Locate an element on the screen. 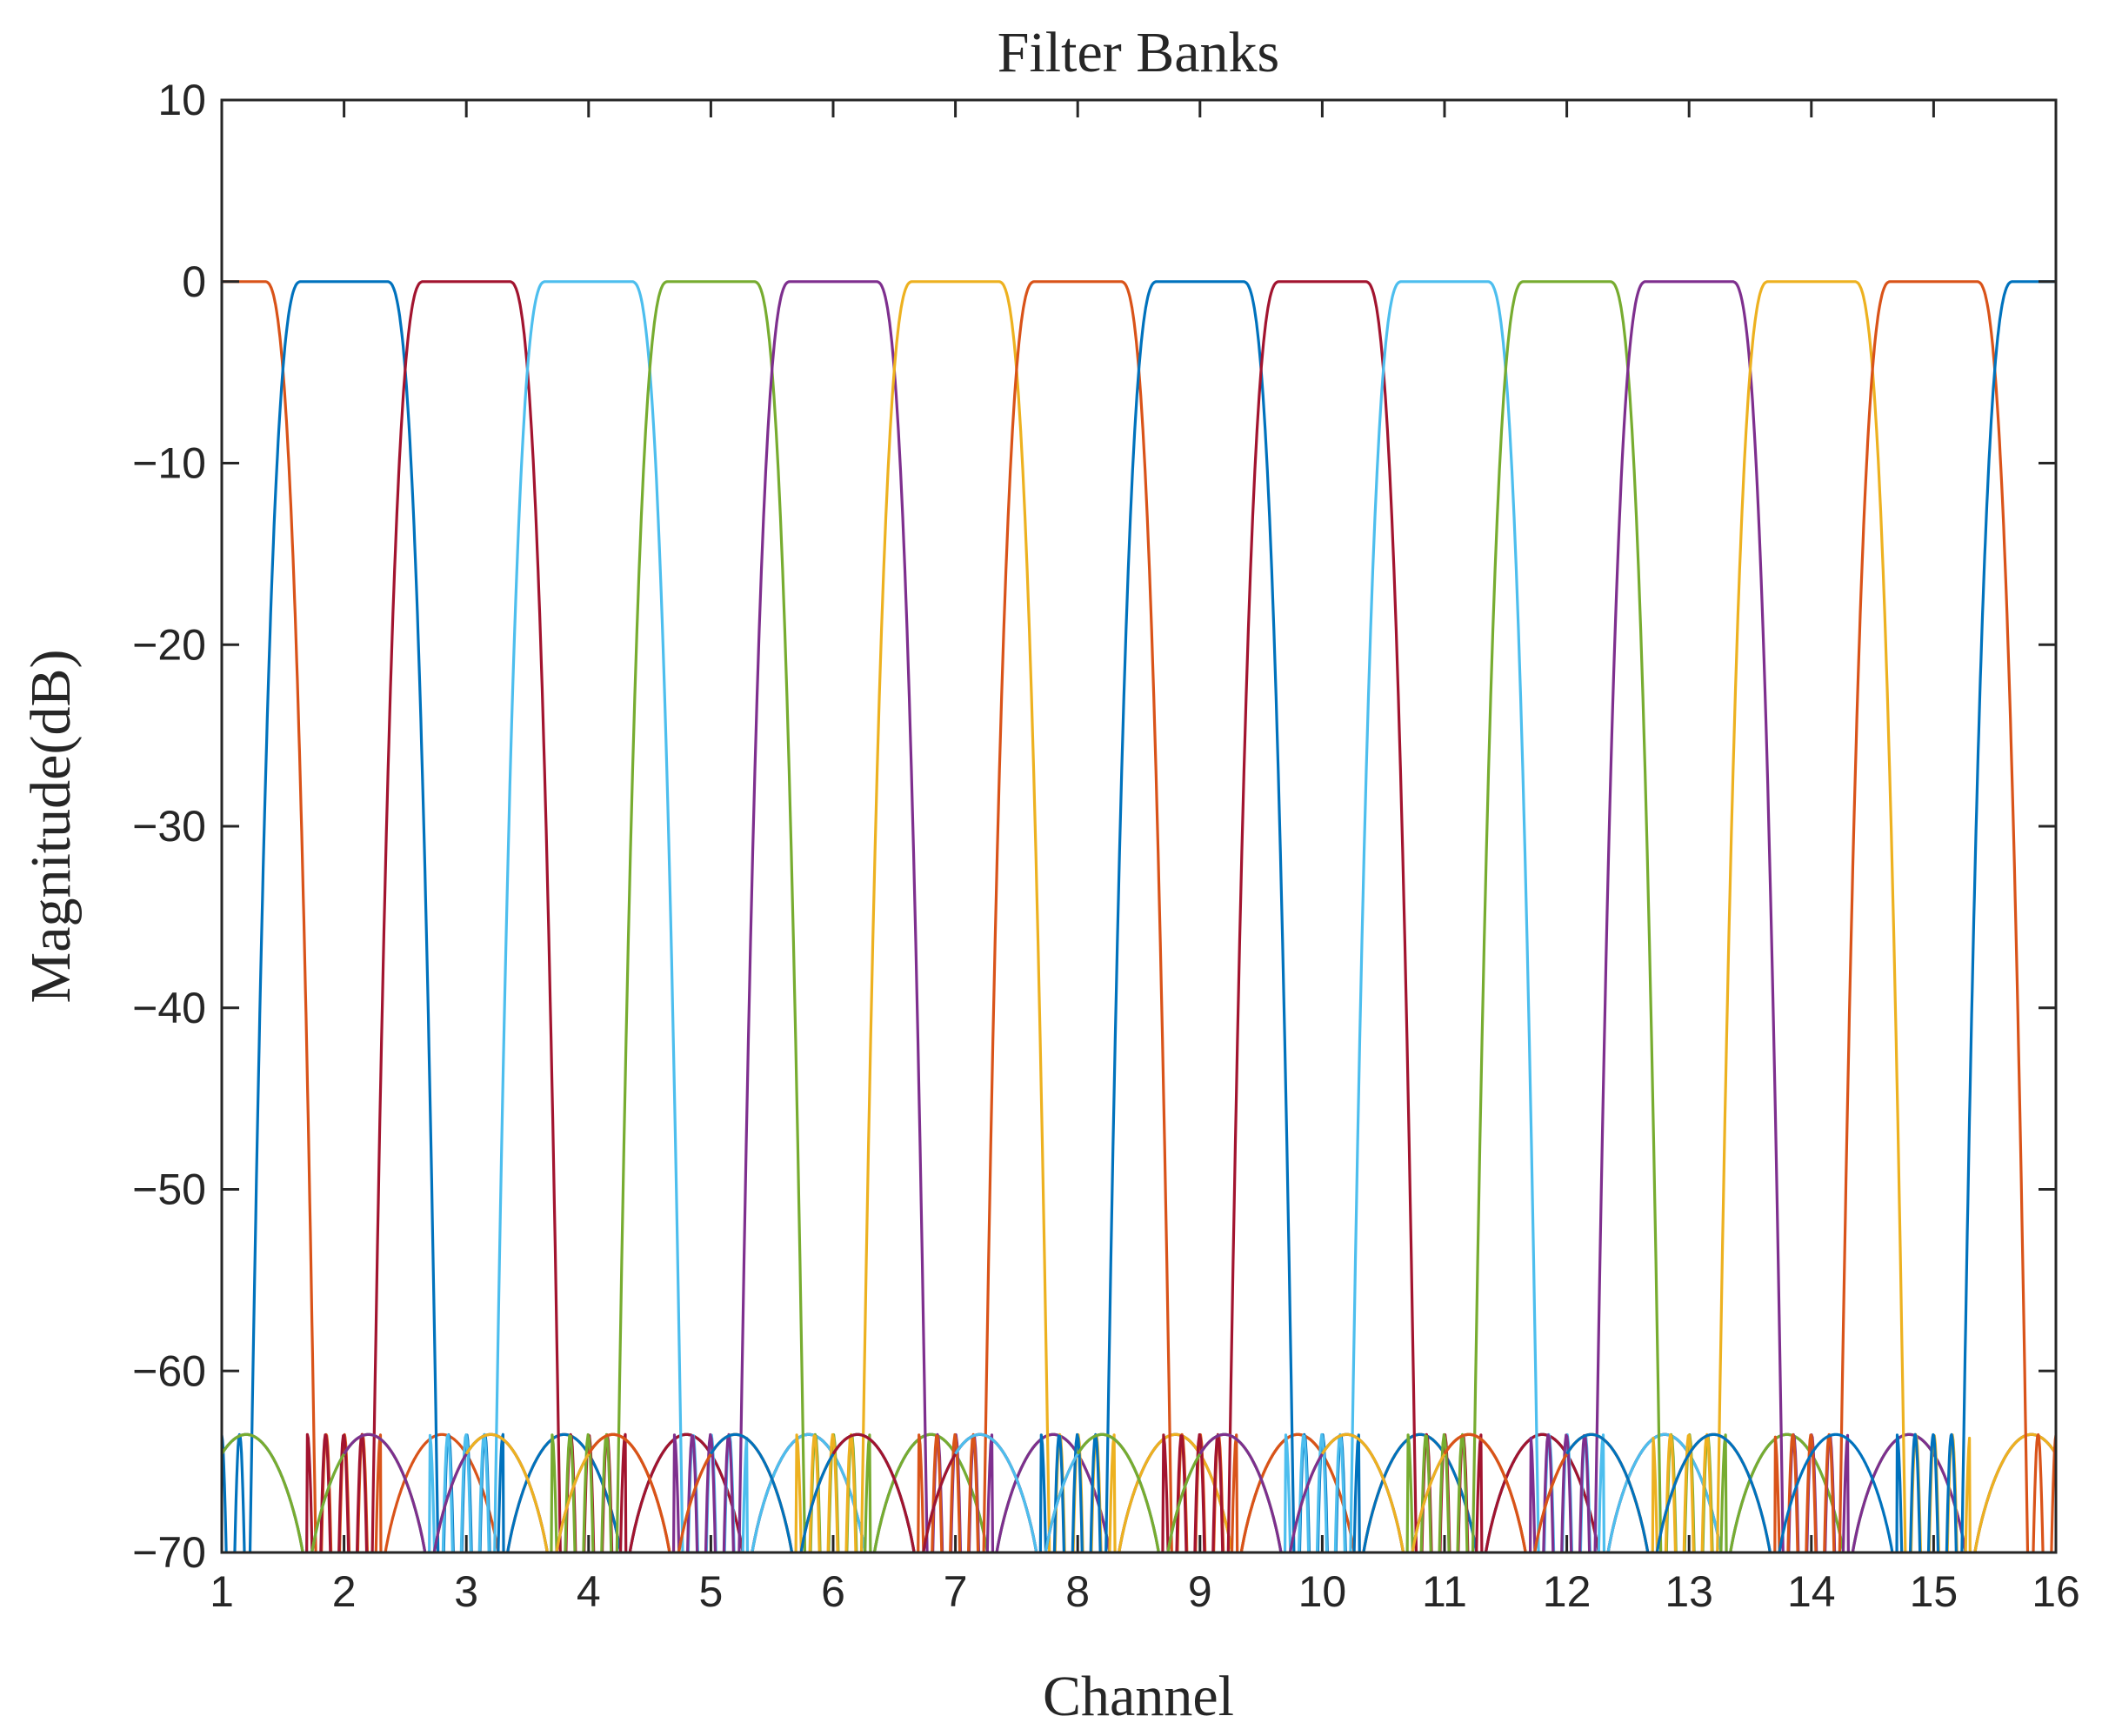  x-tick-label: 14 is located at coordinates (1811, 1591).